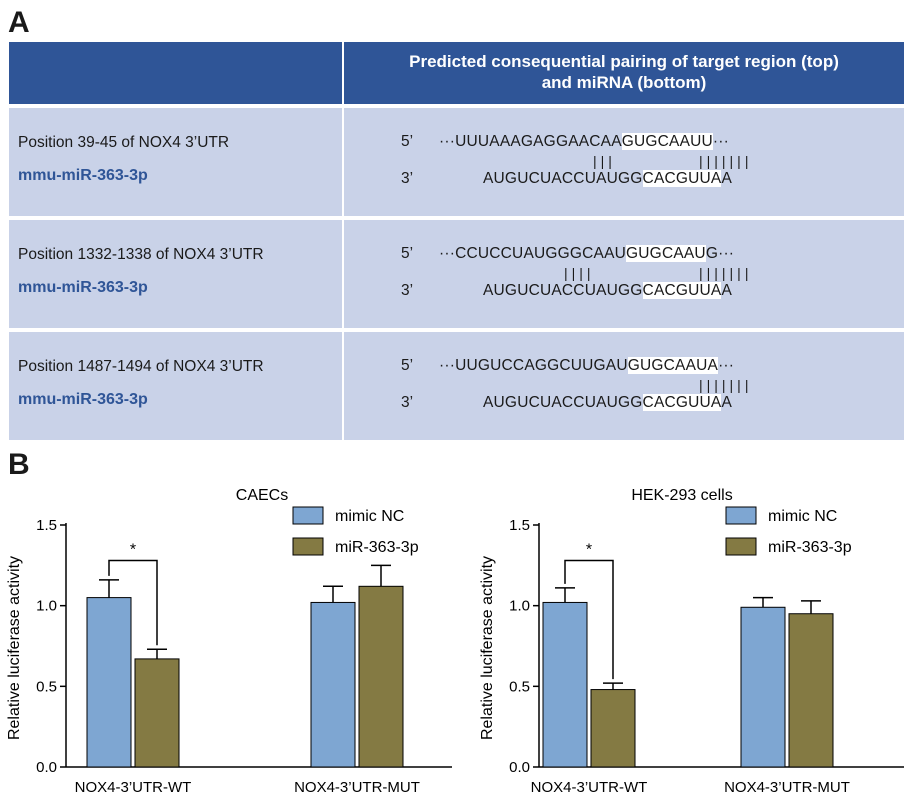 The width and height of the screenshot is (904, 802). Describe the element at coordinates (19, 22) in the screenshot. I see `panel-letter-a: A` at that location.